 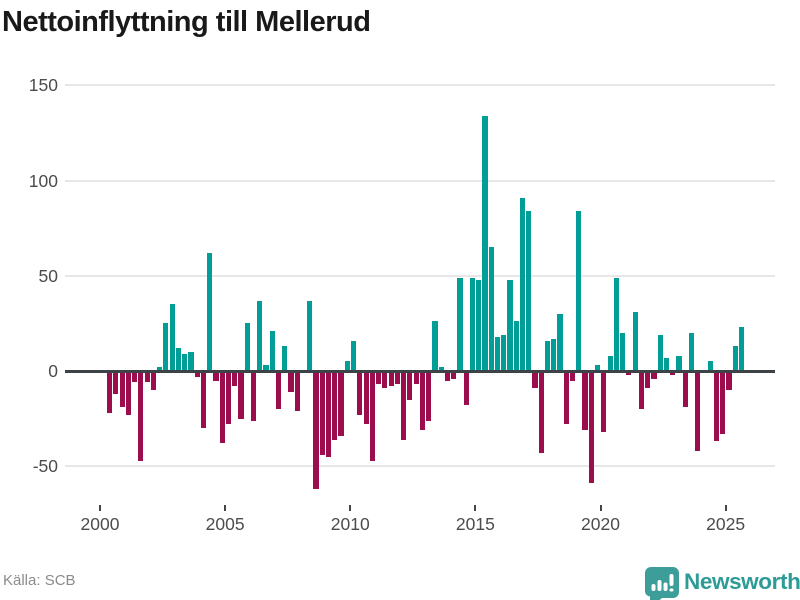 What do you see at coordinates (316, 430) in the screenshot?
I see `bar-2008-Q3` at bounding box center [316, 430].